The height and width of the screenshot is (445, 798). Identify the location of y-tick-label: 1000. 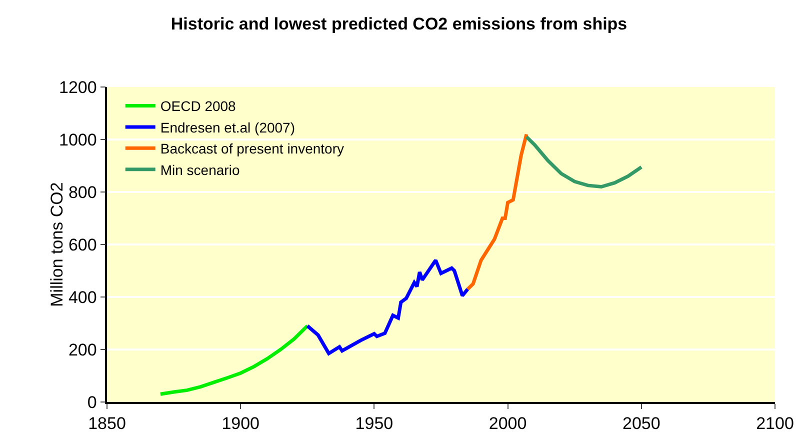
(78, 140).